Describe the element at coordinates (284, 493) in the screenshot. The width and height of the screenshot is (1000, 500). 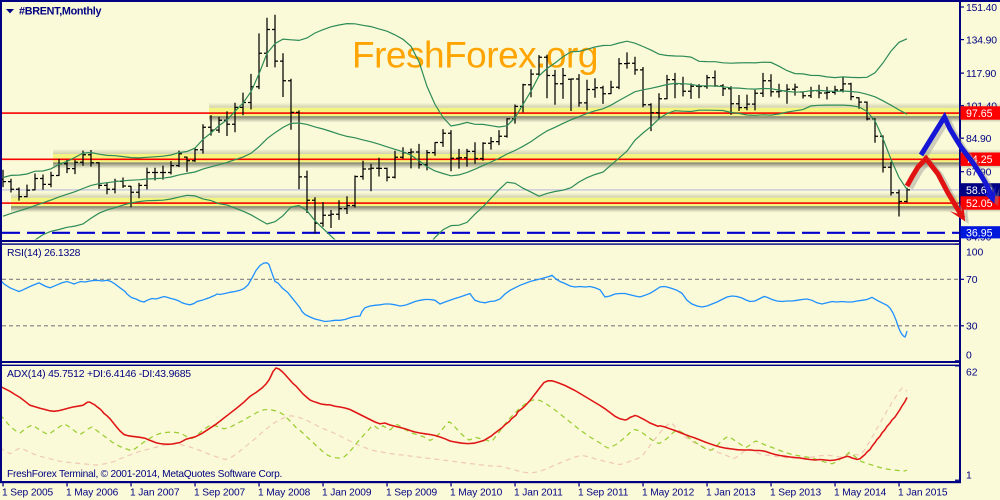
I see `svg-text: 1 May 2008` at that location.